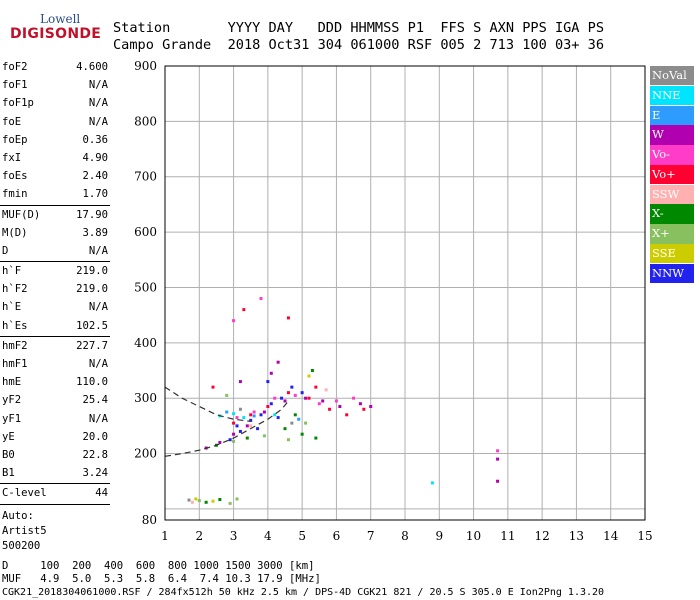 The height and width of the screenshot is (600, 700). I want to click on param-name: hmF2, so click(15, 345).